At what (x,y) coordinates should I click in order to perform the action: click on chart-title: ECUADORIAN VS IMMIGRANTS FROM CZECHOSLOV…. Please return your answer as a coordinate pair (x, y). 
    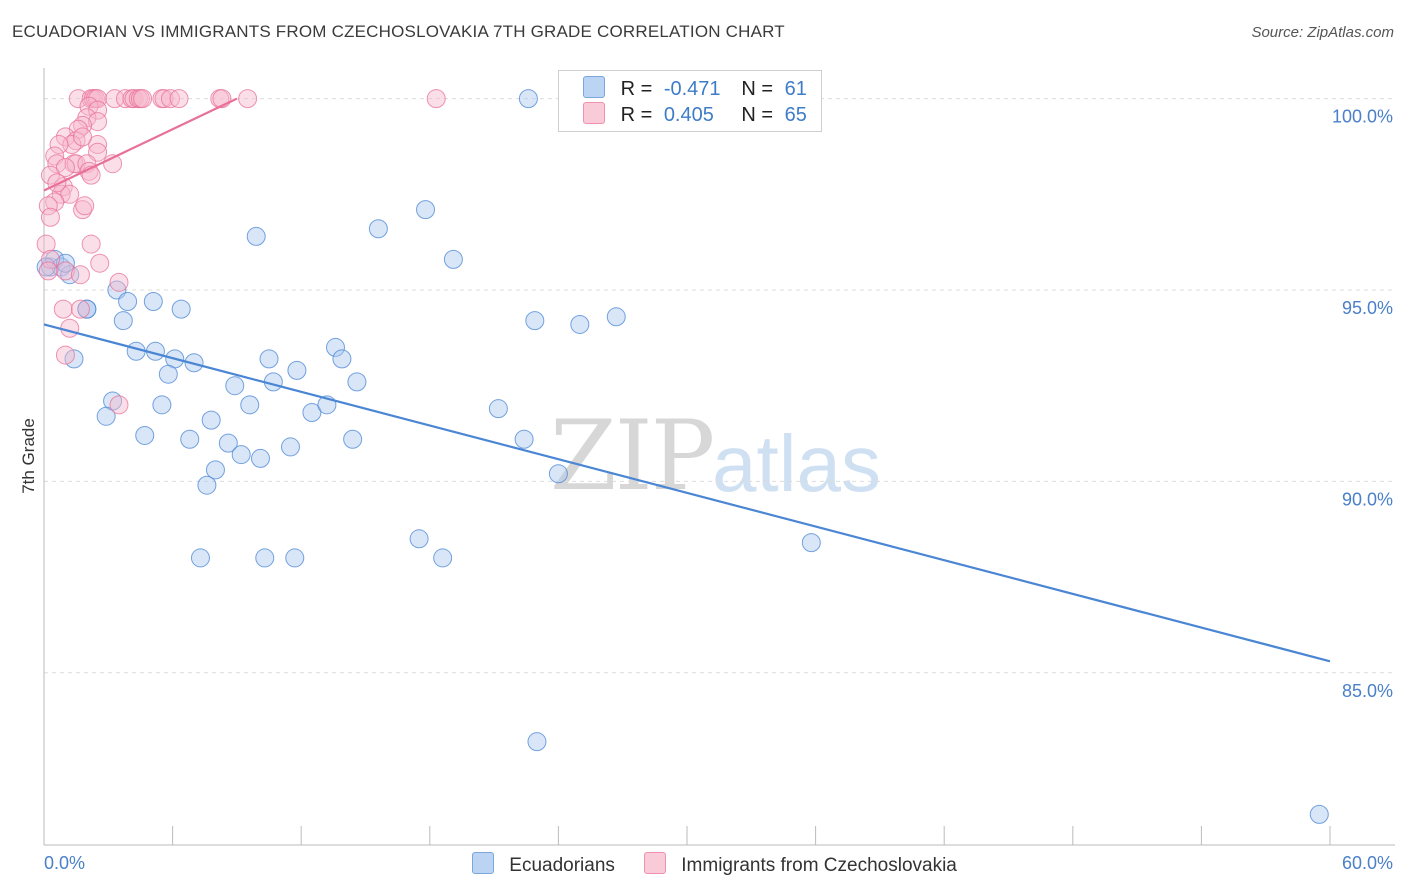
    Looking at the image, I should click on (398, 31).